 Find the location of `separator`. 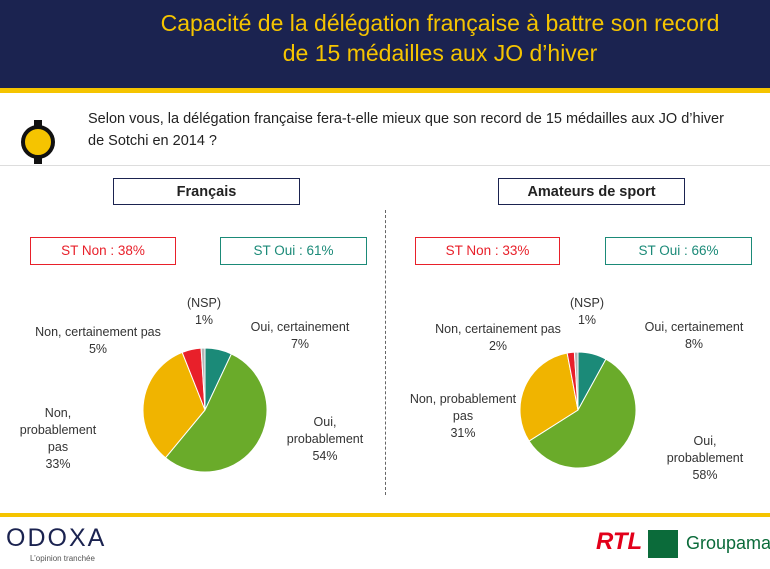

separator is located at coordinates (385, 165).